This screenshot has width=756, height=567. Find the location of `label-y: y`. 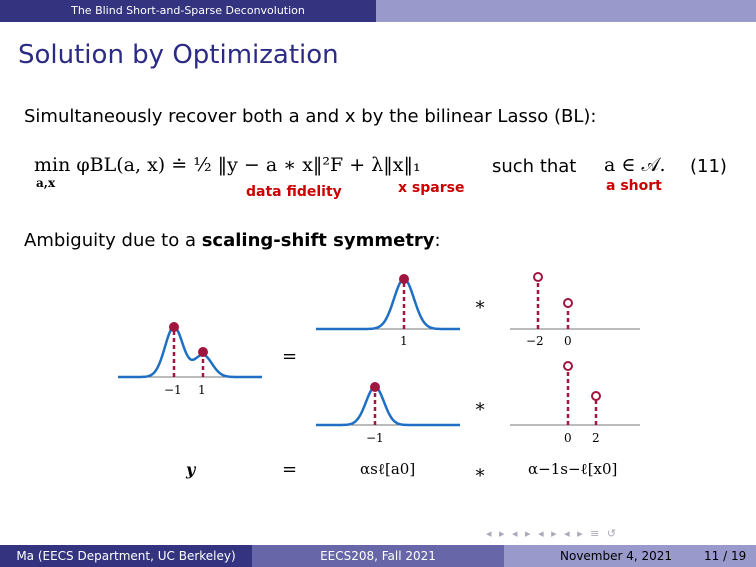

label-y: y is located at coordinates (191, 469).